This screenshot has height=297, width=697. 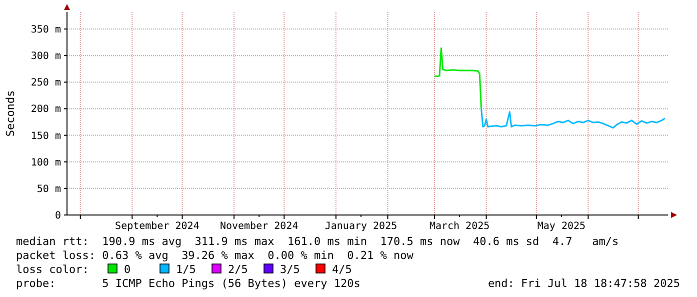 I want to click on y-tick-label: 50 m, so click(x=48, y=189).